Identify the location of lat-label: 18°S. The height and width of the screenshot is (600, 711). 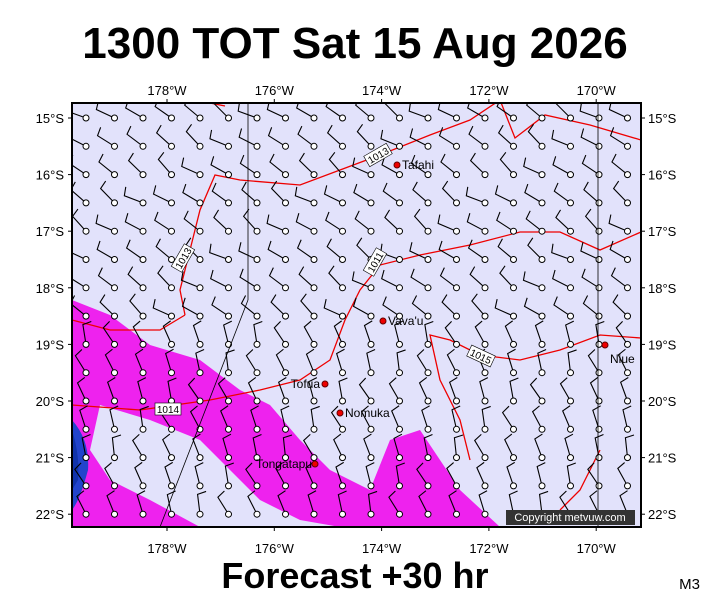
(50, 288).